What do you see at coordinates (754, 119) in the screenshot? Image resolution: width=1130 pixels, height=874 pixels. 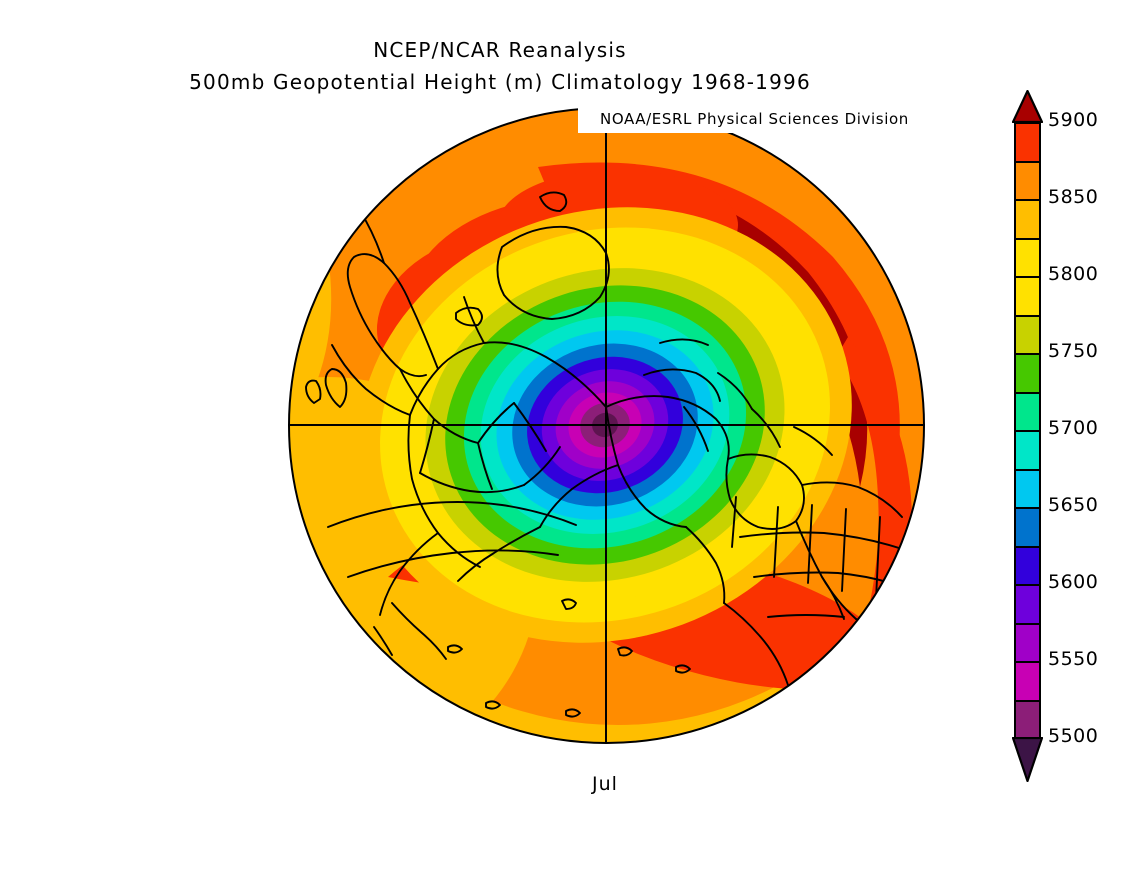 I see `credit-text: NOAA/ESRL Physical Sciences Division` at bounding box center [754, 119].